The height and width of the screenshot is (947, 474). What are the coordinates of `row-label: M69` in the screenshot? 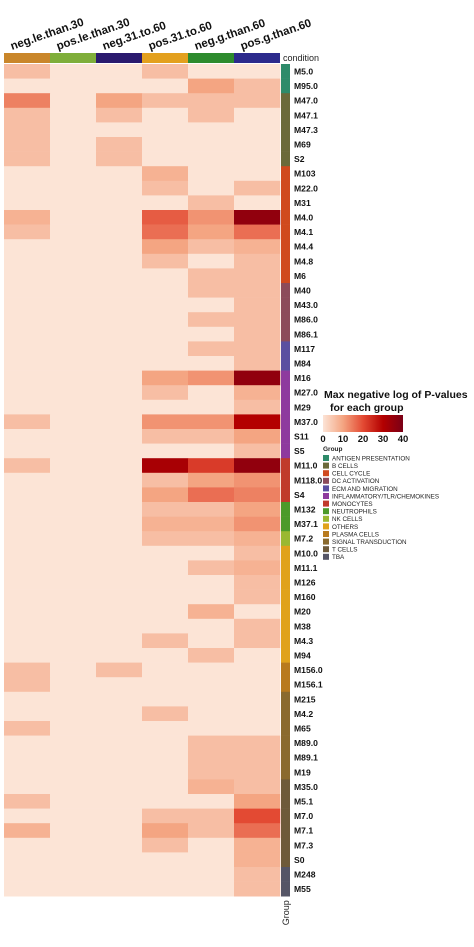 It's located at (302, 145).